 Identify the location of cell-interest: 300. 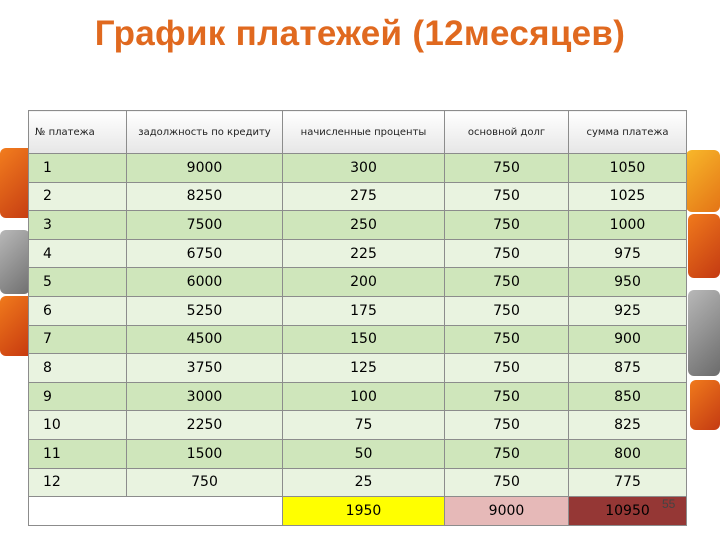
(363, 168).